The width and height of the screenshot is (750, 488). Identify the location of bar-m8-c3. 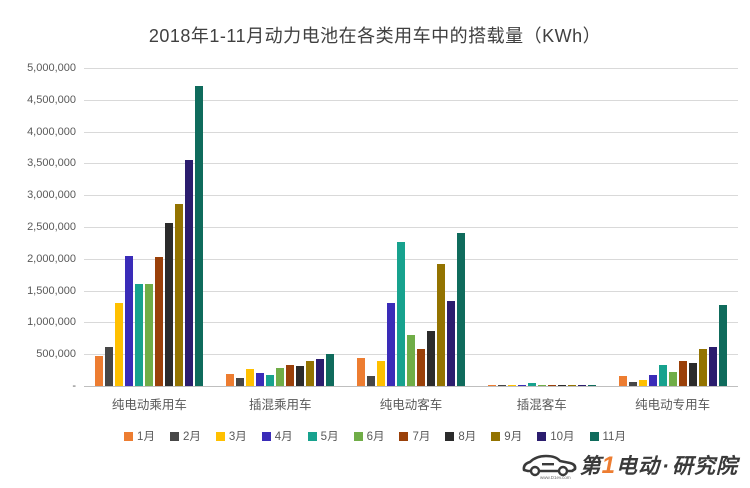
(430, 358).